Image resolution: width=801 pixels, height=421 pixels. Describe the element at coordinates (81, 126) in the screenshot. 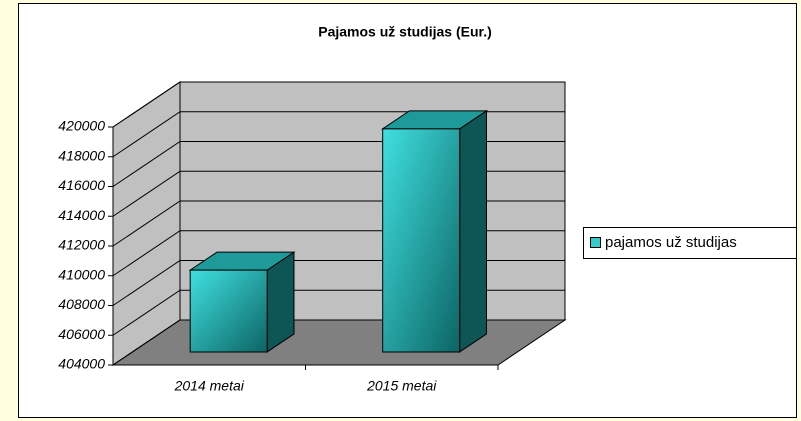

I see `y-tick-label: 420000` at that location.